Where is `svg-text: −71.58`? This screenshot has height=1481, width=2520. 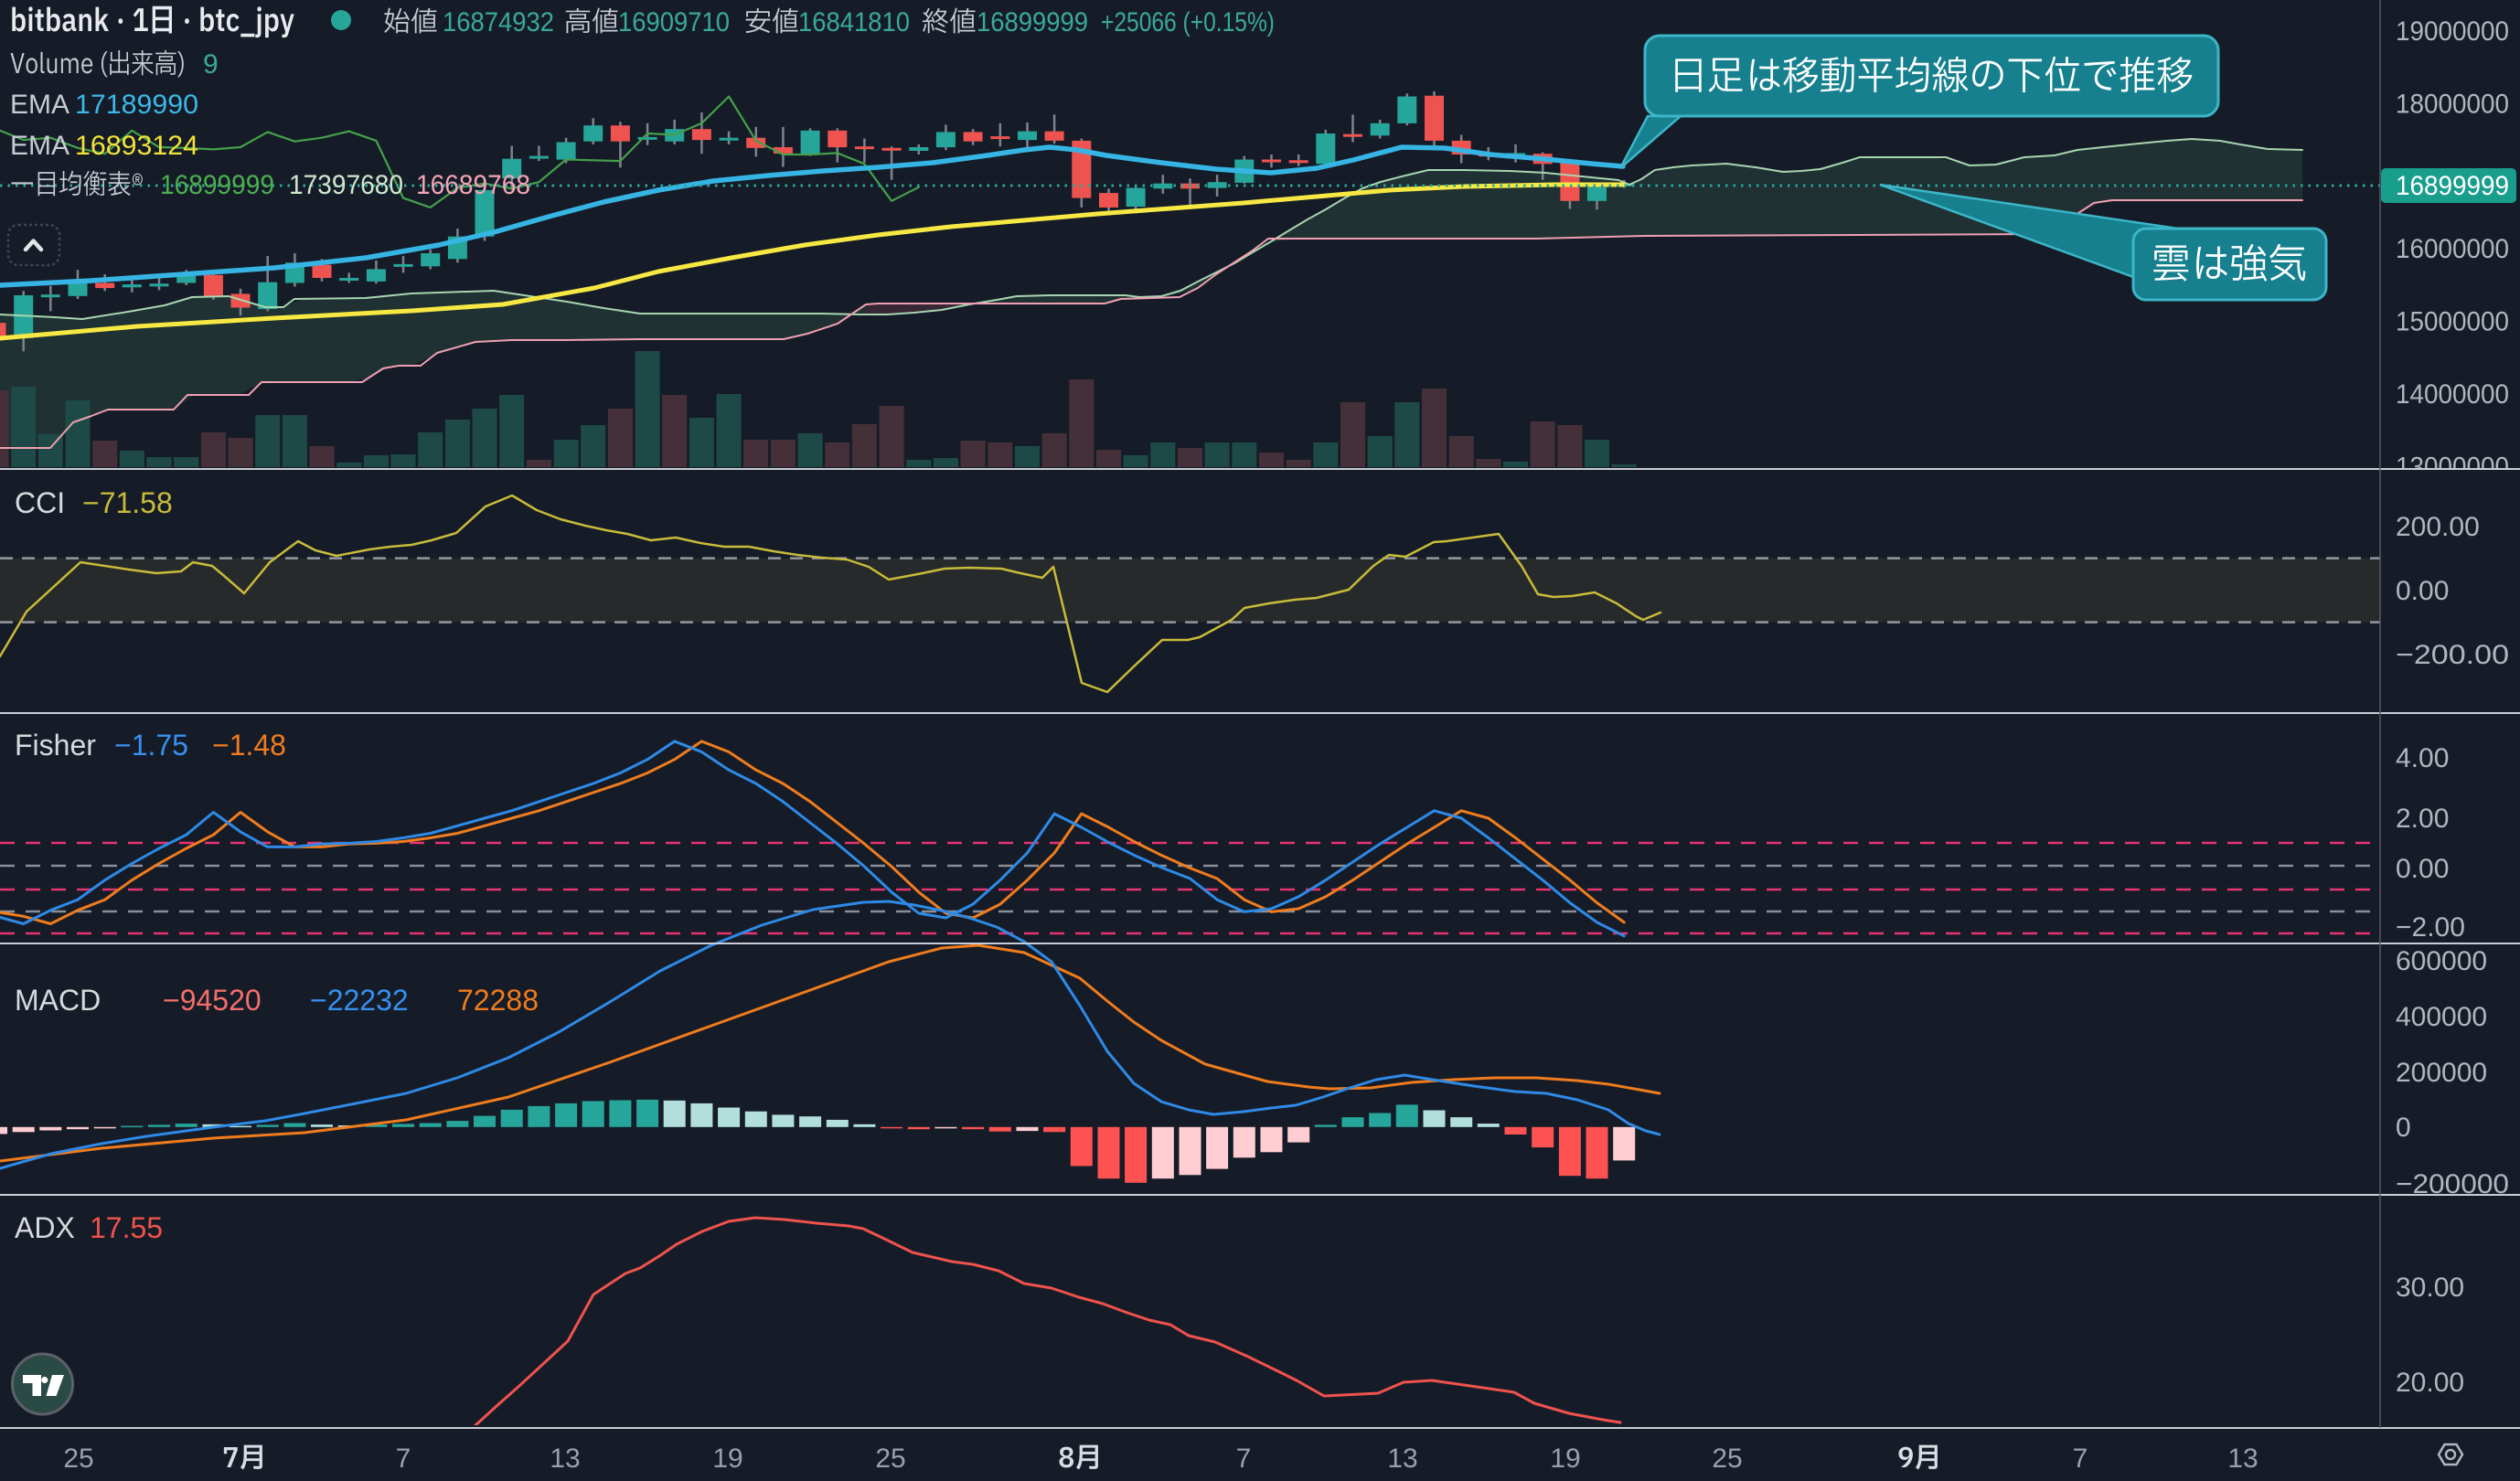
svg-text: −71.58 is located at coordinates (127, 503).